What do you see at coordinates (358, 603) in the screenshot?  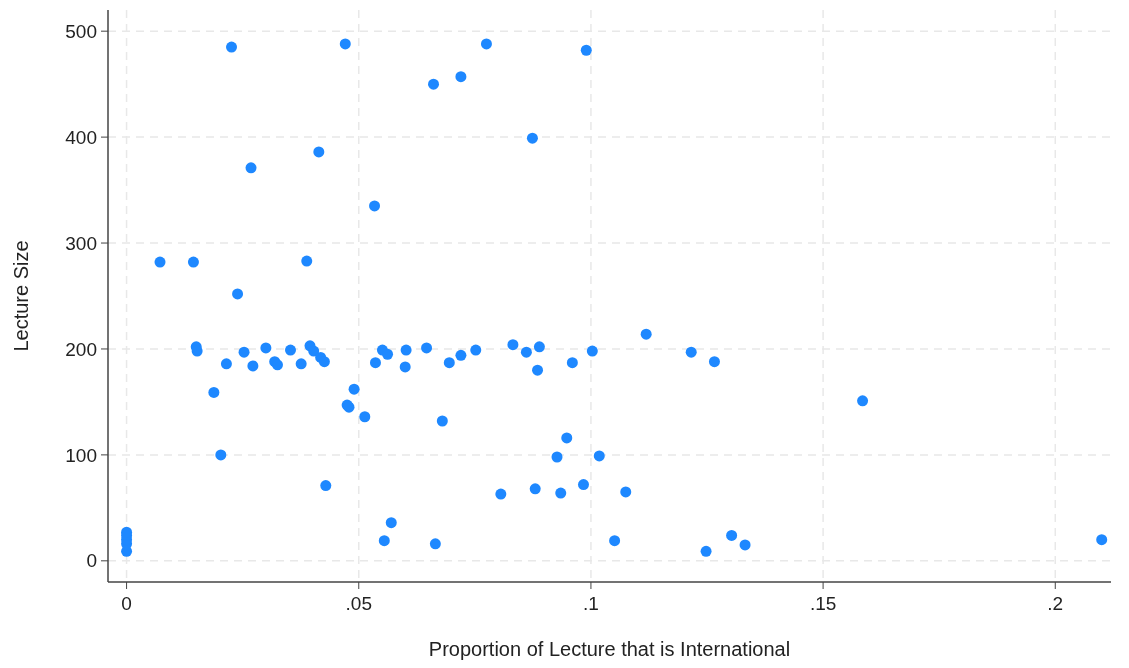 I see `x-tick-label: .05` at bounding box center [358, 603].